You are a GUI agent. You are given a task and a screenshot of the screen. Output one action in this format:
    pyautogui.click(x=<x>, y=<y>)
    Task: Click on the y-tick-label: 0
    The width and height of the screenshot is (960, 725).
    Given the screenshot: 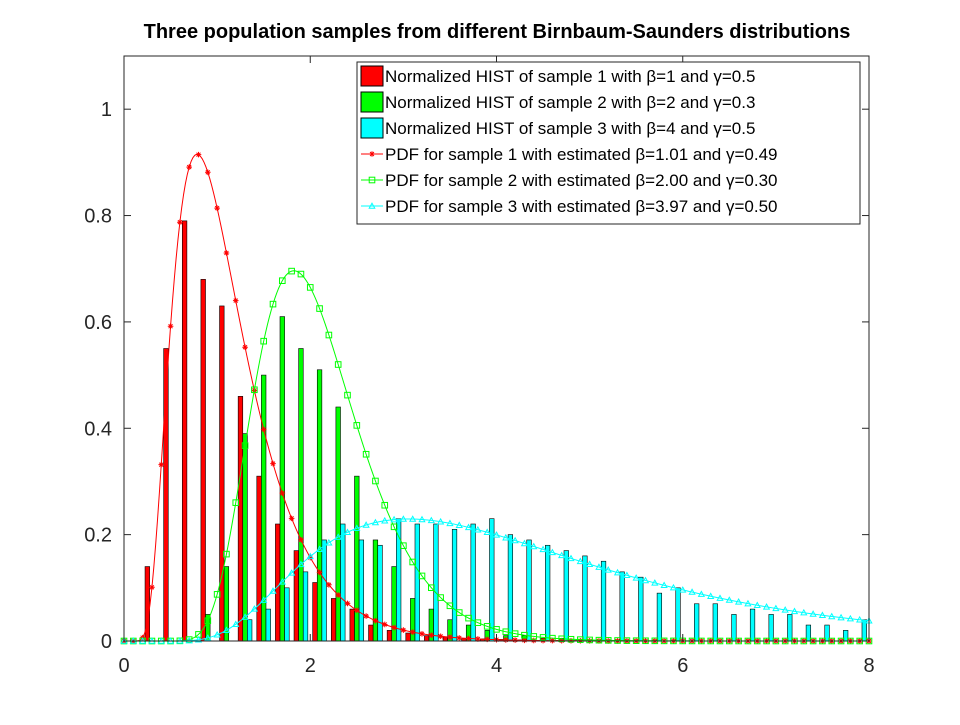 What is the action you would take?
    pyautogui.click(x=106, y=642)
    